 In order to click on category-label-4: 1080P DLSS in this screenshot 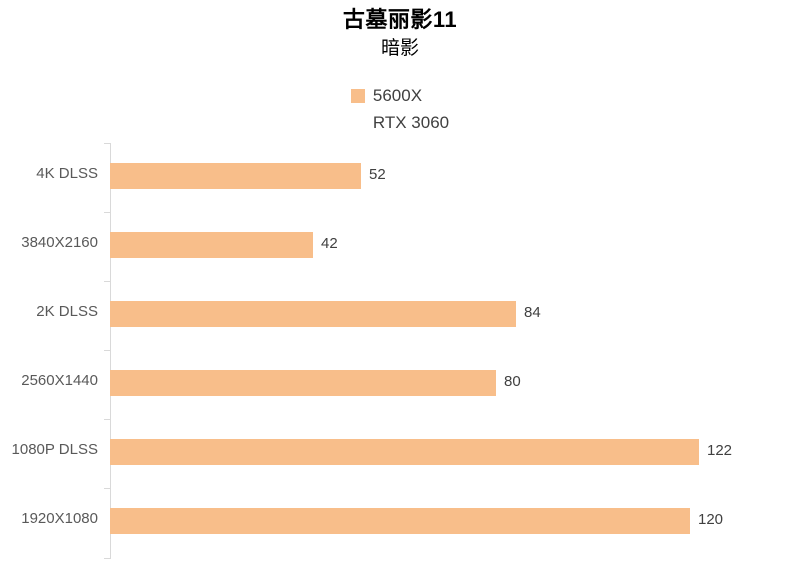, I will do `click(54, 449)`.